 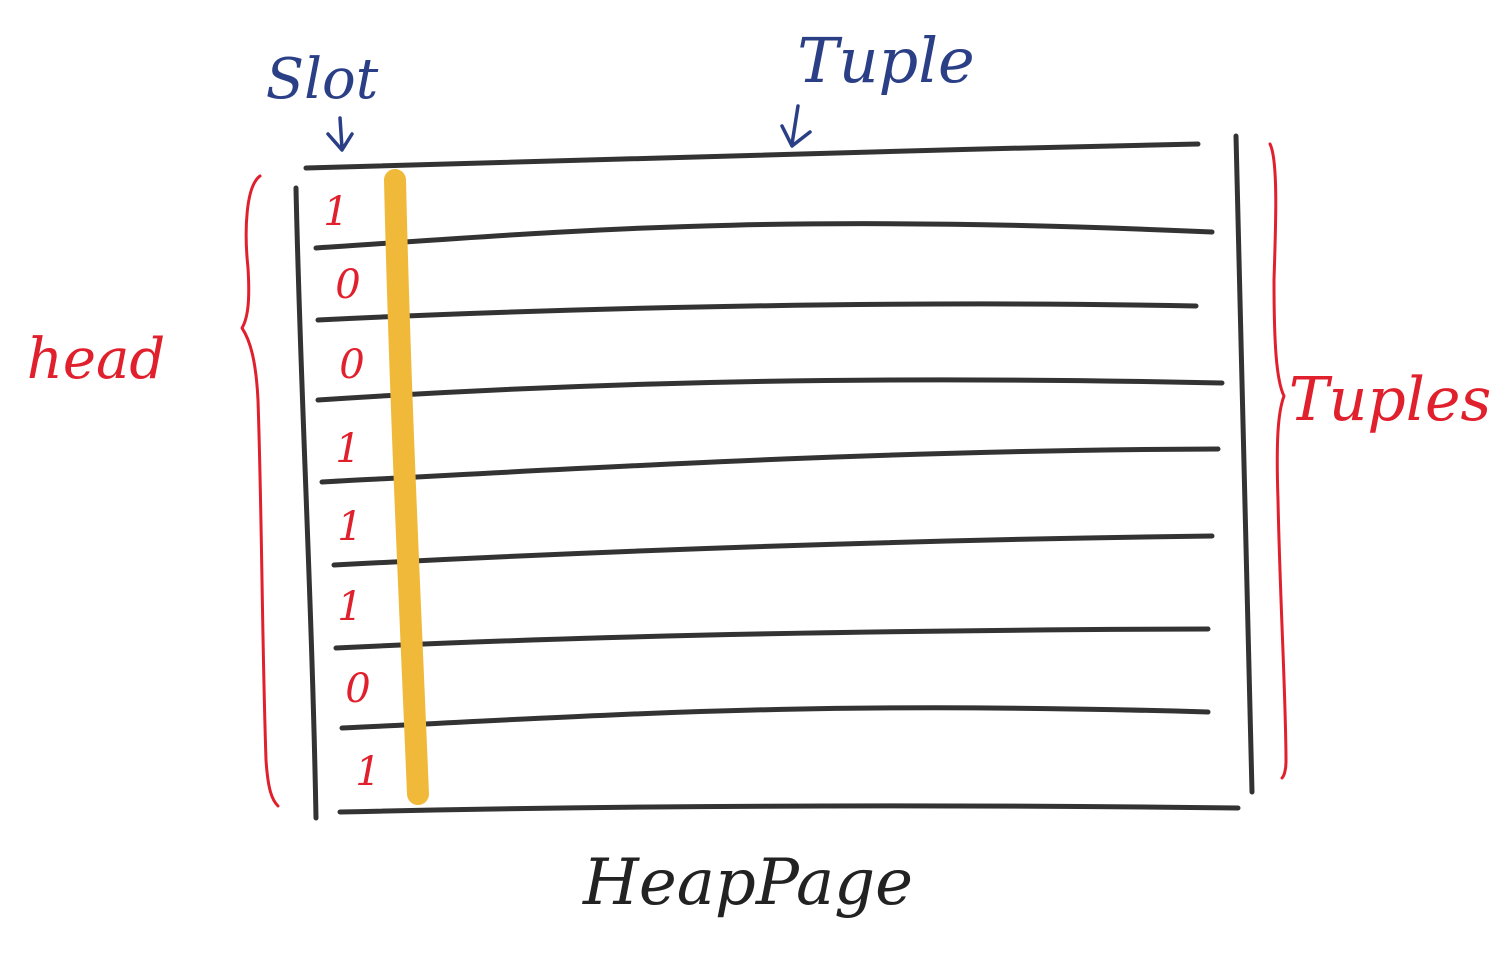 What do you see at coordinates (752, 156) in the screenshot?
I see `row-line-top` at bounding box center [752, 156].